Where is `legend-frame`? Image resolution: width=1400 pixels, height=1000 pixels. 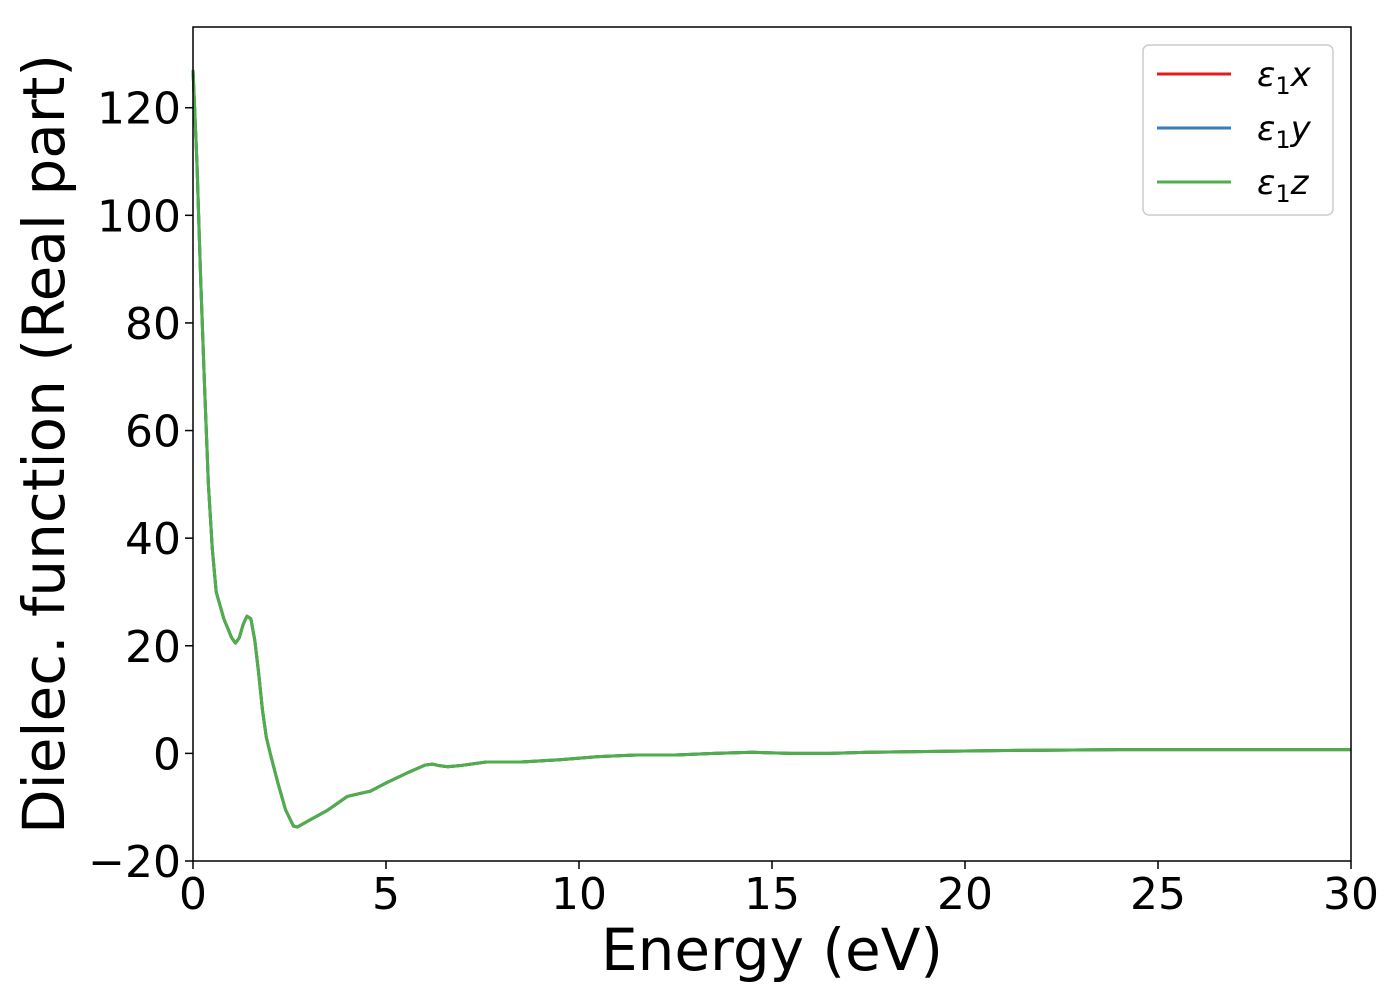
legend-frame is located at coordinates (1238, 130).